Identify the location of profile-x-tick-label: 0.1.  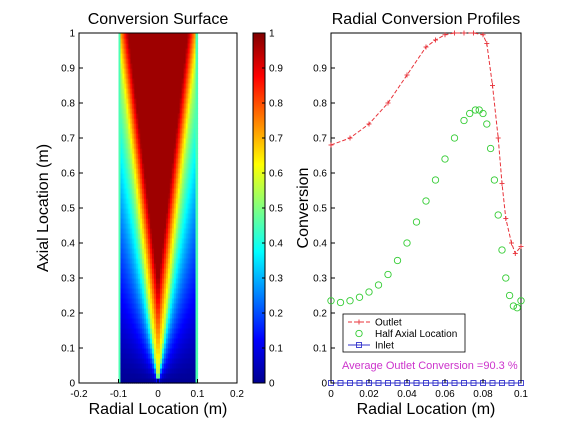
(521, 394).